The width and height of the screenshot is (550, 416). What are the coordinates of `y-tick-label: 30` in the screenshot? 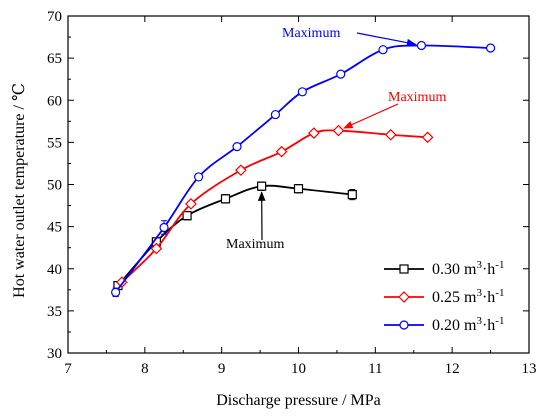 It's located at (54, 354).